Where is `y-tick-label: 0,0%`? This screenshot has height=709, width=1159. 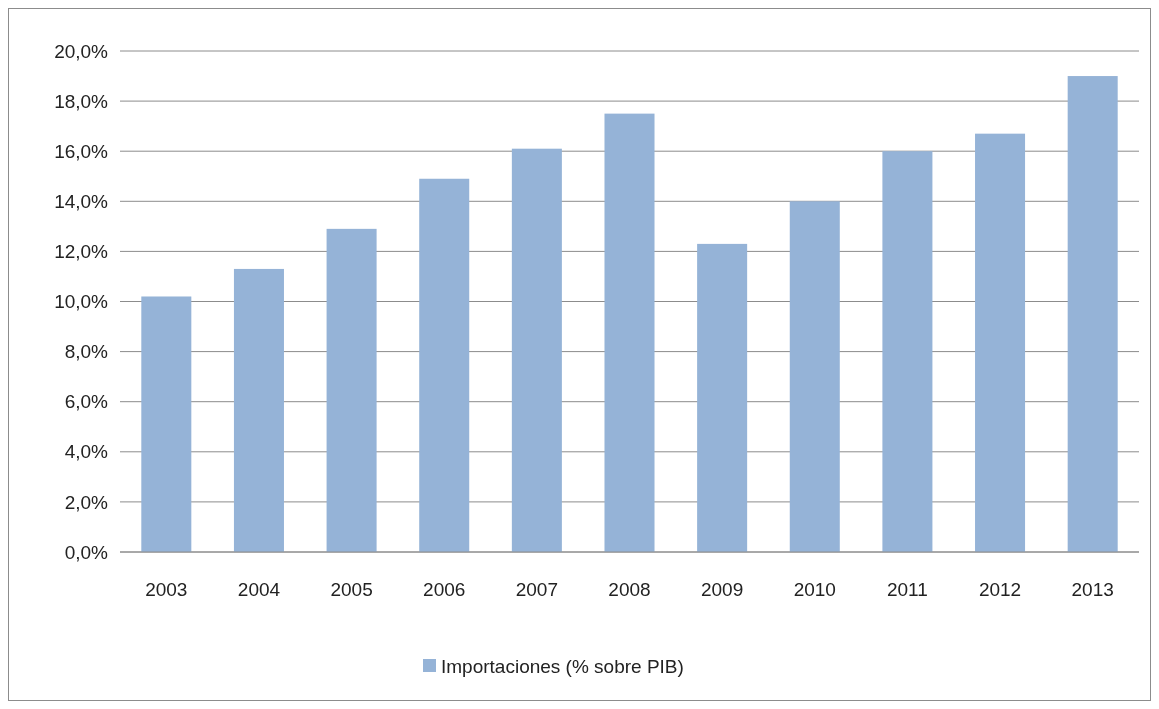
y-tick-label: 0,0% is located at coordinates (86, 552).